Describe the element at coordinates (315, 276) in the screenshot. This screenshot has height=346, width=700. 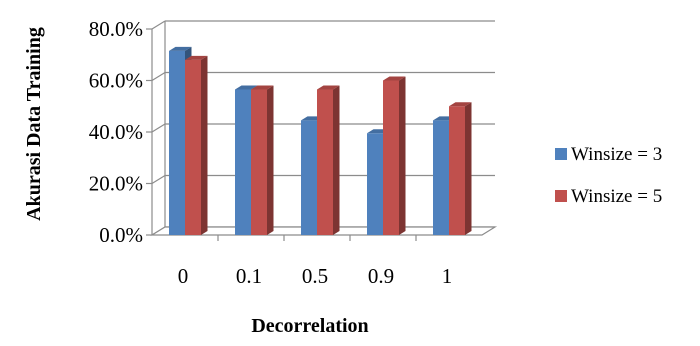
I see `x-tick-label: 0.5` at that location.